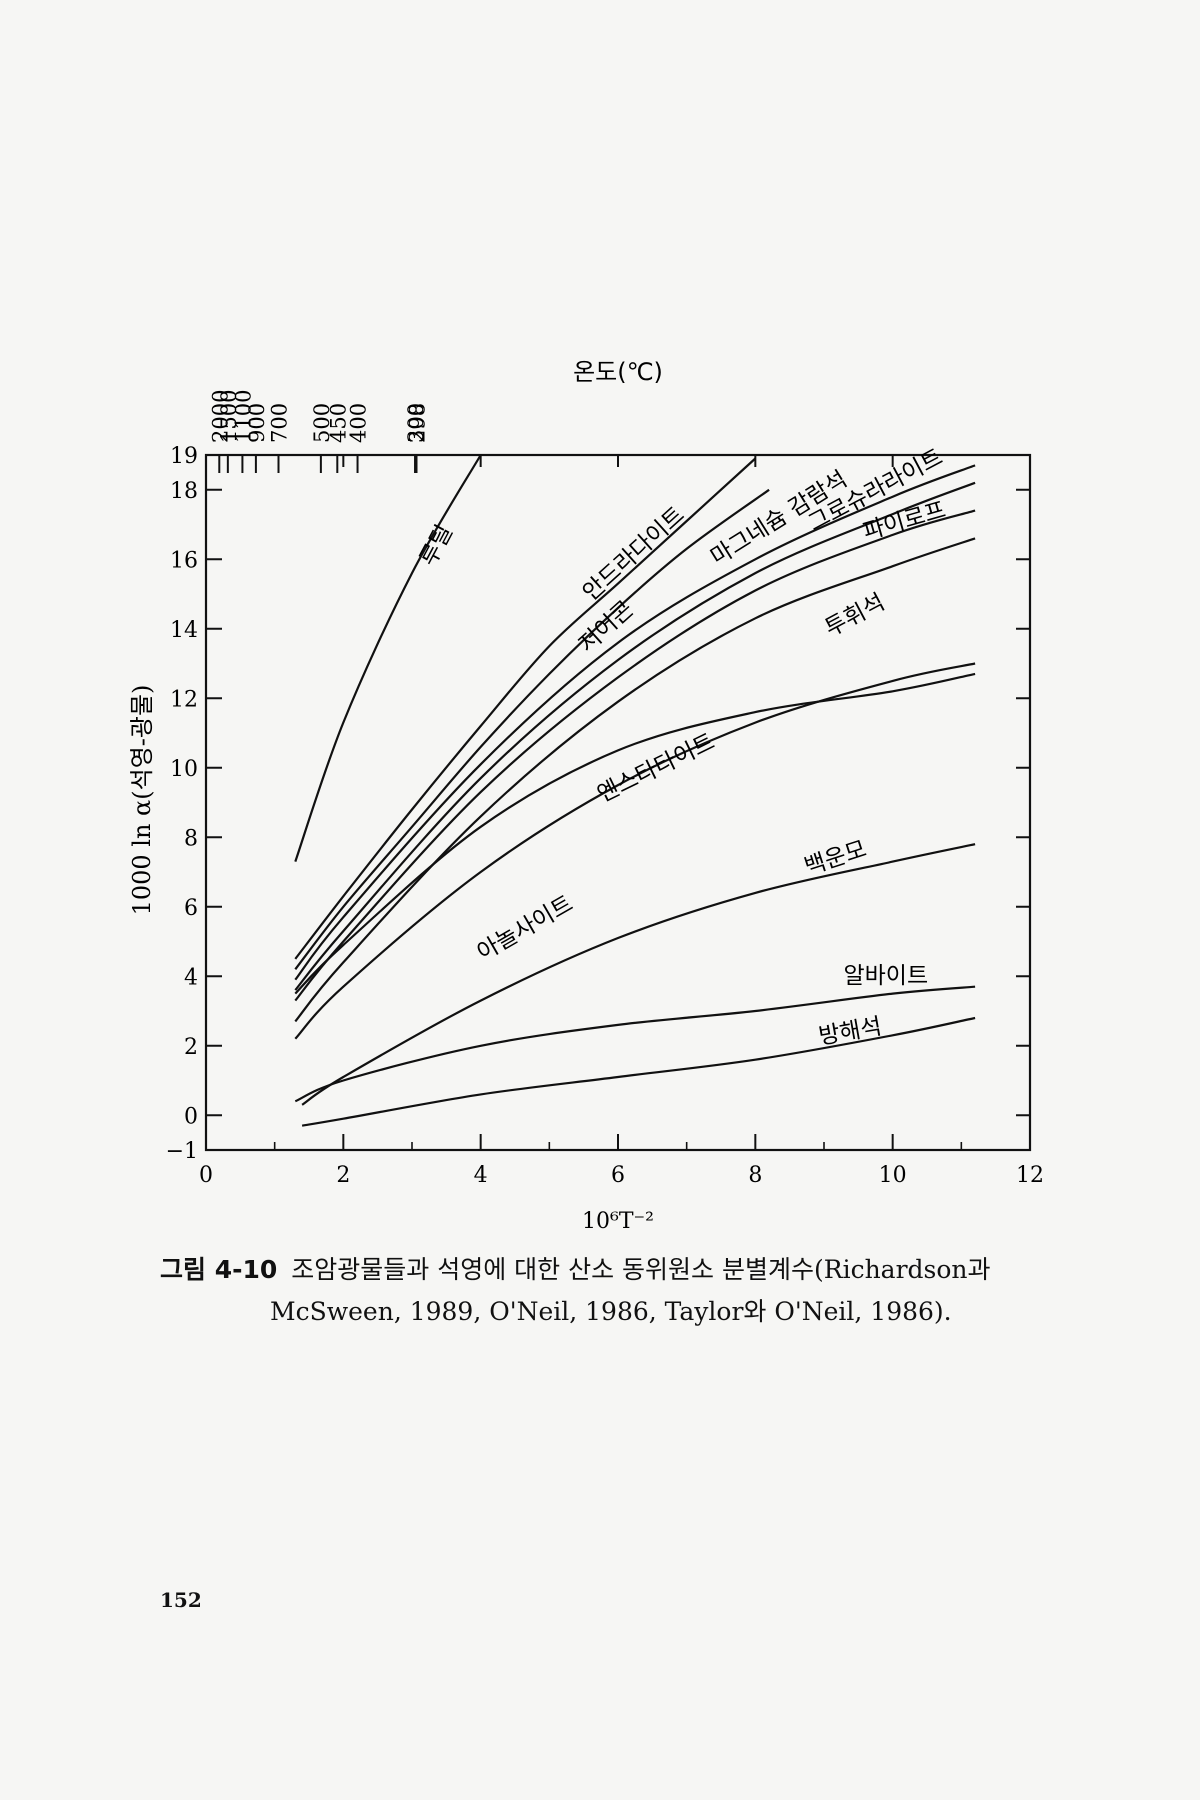 This screenshot has height=1800, width=1200. Describe the element at coordinates (191, 977) in the screenshot. I see `y-tick-label: 4` at that location.